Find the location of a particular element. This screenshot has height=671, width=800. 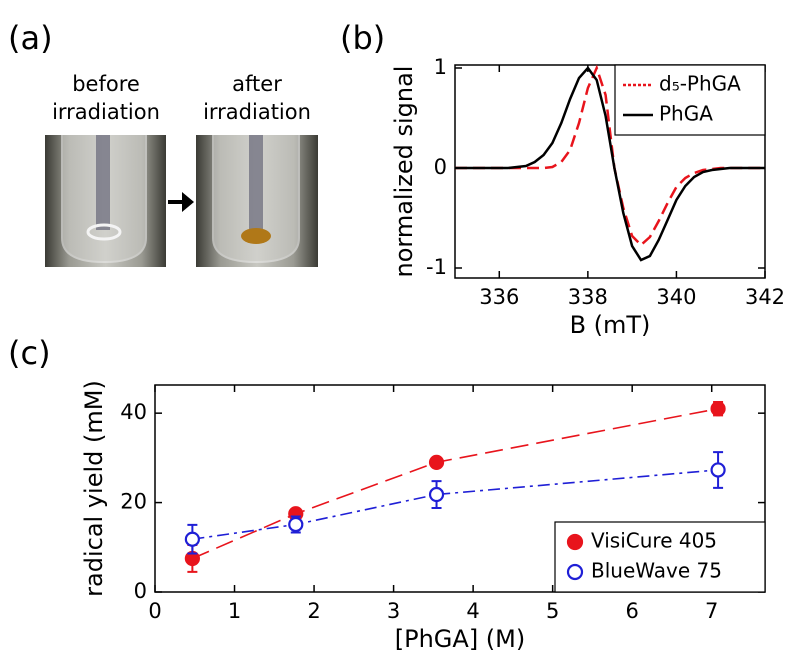

x-tick-label: 6 is located at coordinates (631, 611).